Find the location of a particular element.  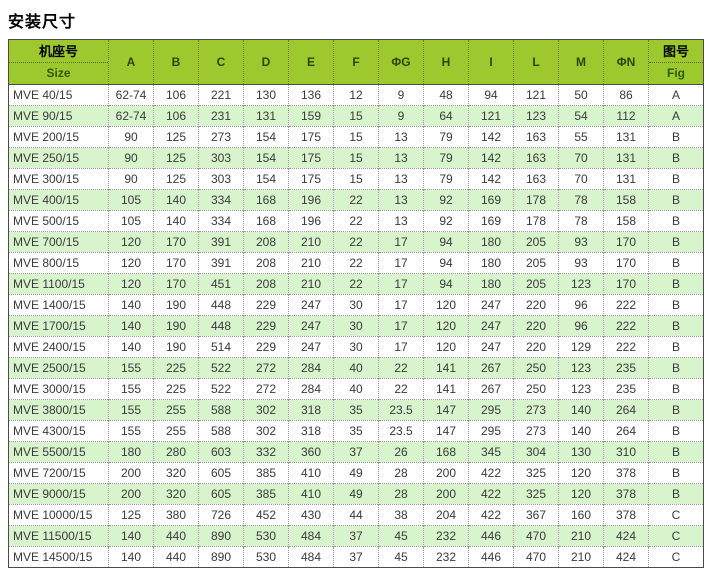

dim-cell: 284 is located at coordinates (311, 389).